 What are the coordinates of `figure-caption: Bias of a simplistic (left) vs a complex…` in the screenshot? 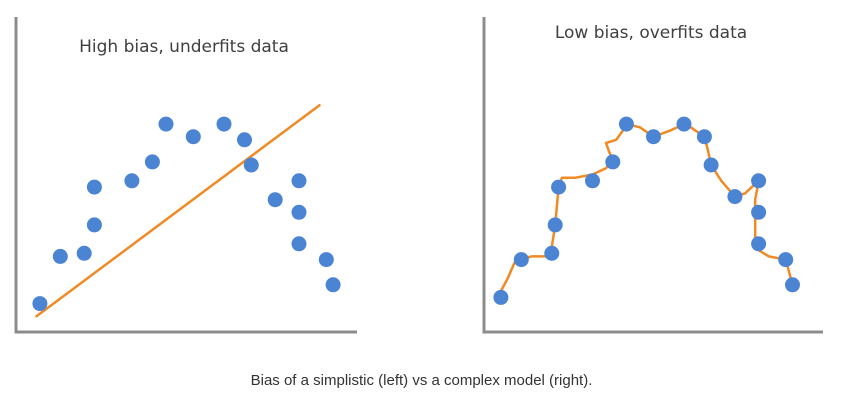 It's located at (421, 380).